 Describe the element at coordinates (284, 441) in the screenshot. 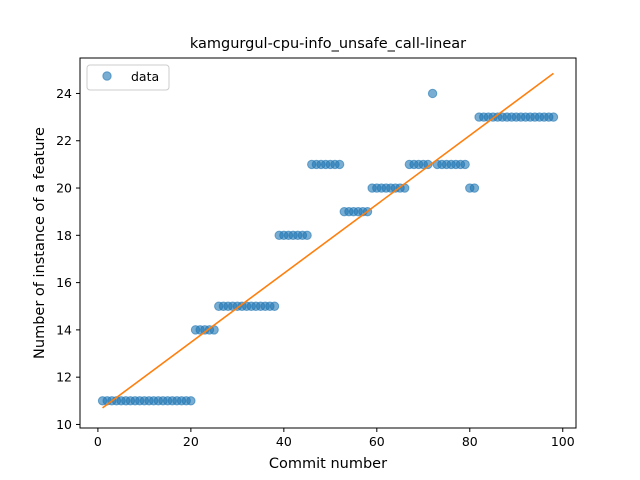

I see `x-tick-label: 40` at that location.